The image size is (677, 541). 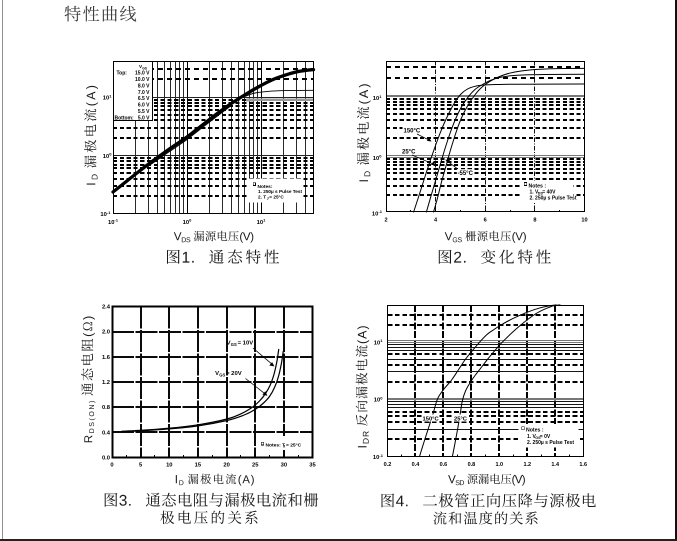 What do you see at coordinates (255, 466) in the screenshot?
I see `svg-text: 25` at bounding box center [255, 466].